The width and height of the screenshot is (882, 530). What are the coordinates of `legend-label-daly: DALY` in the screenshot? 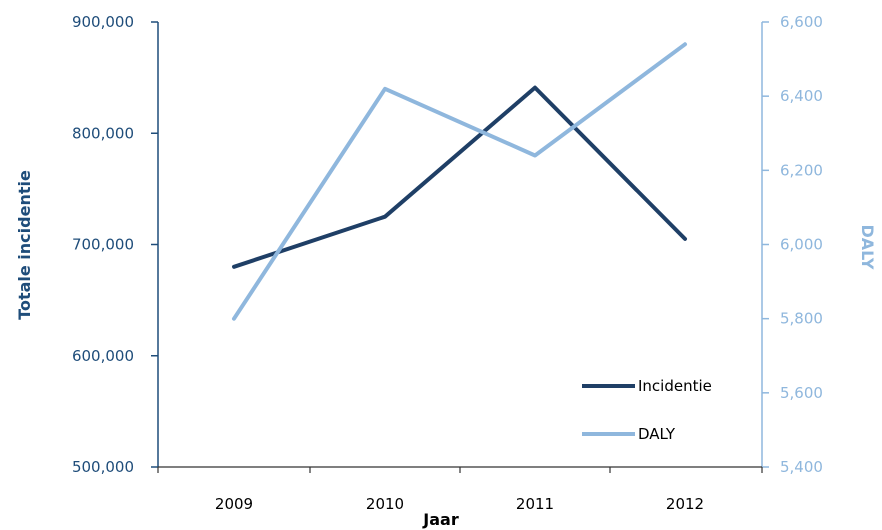 It's located at (657, 434).